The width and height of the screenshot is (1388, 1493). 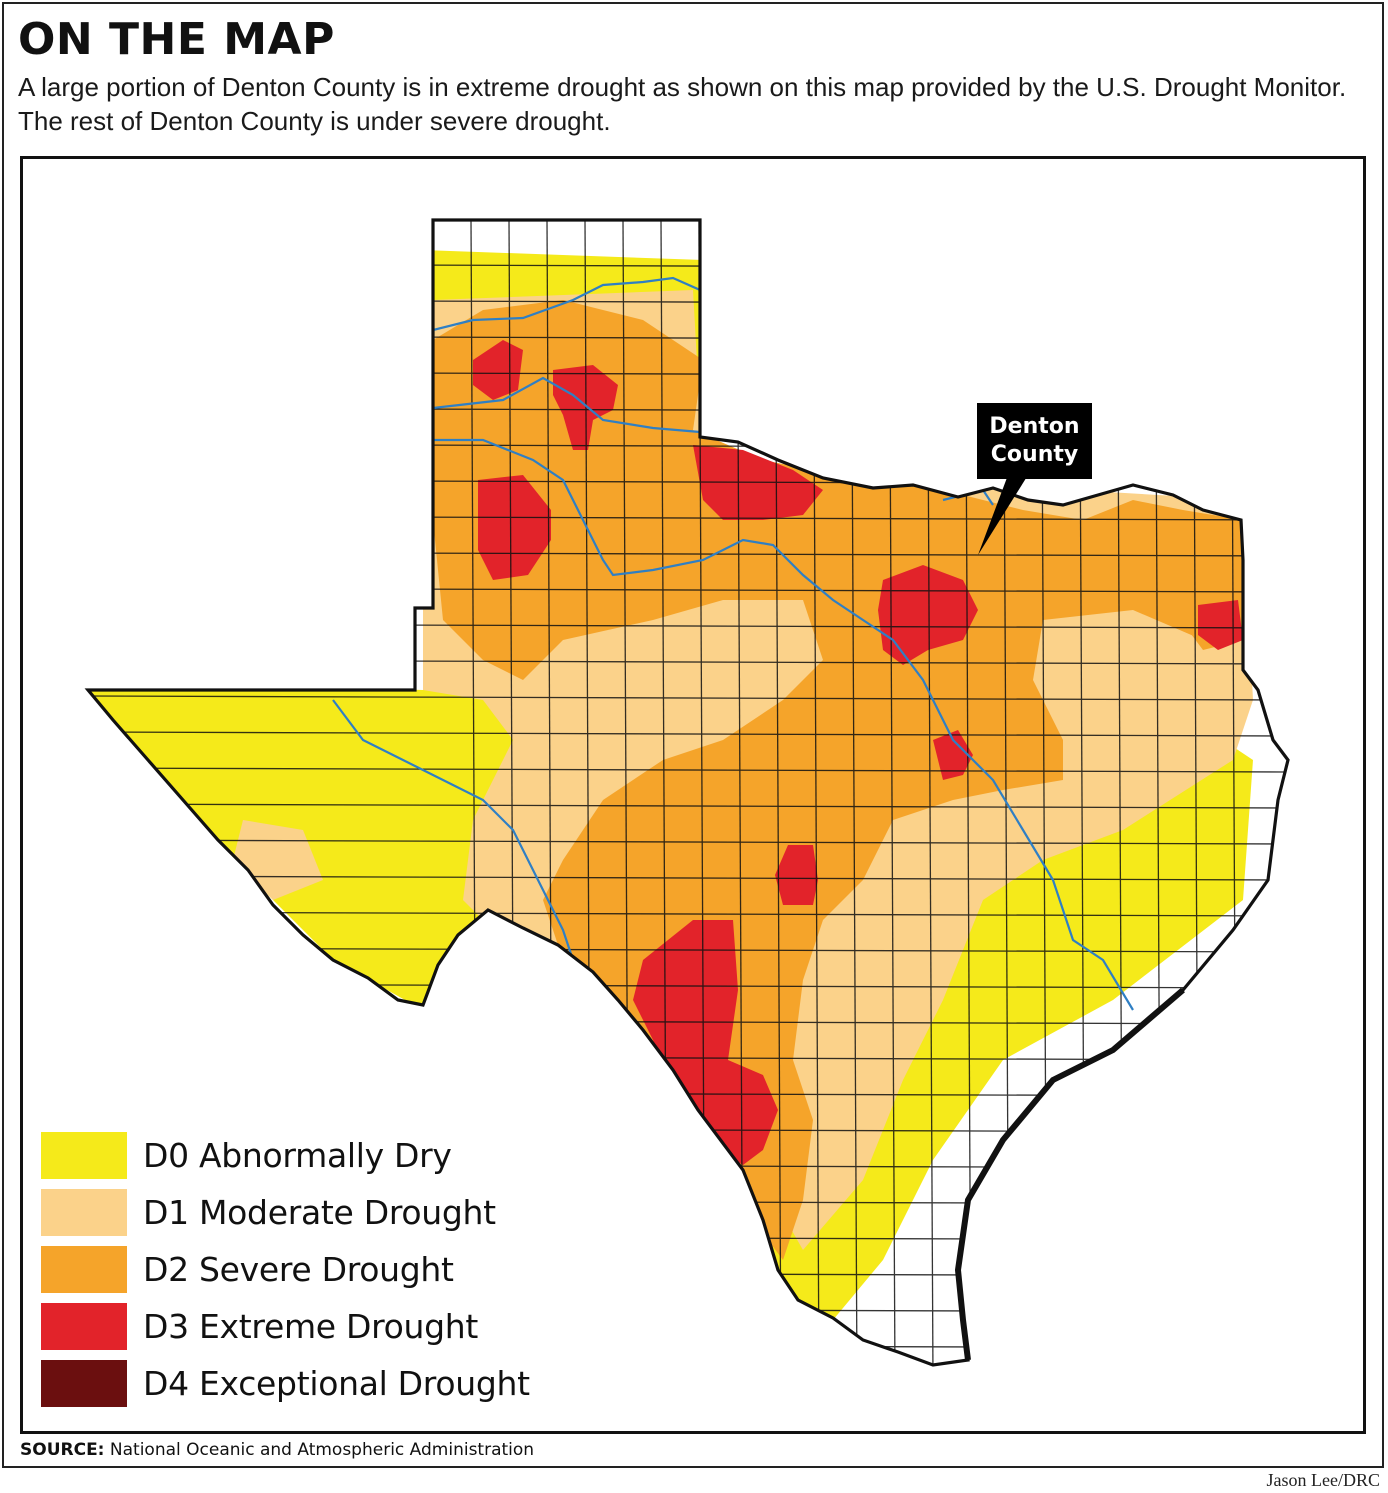 I want to click on legend-label-d1: D1 Moderate Drought, so click(x=319, y=1212).